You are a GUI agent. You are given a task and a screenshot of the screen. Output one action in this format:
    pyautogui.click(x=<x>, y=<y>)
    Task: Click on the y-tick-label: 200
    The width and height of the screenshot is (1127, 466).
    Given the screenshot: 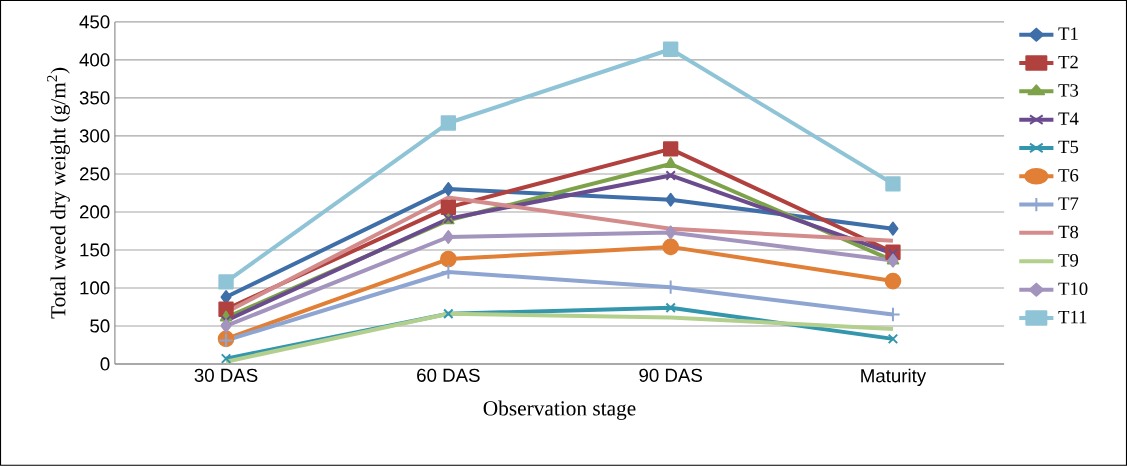 What is the action you would take?
    pyautogui.click(x=94, y=212)
    